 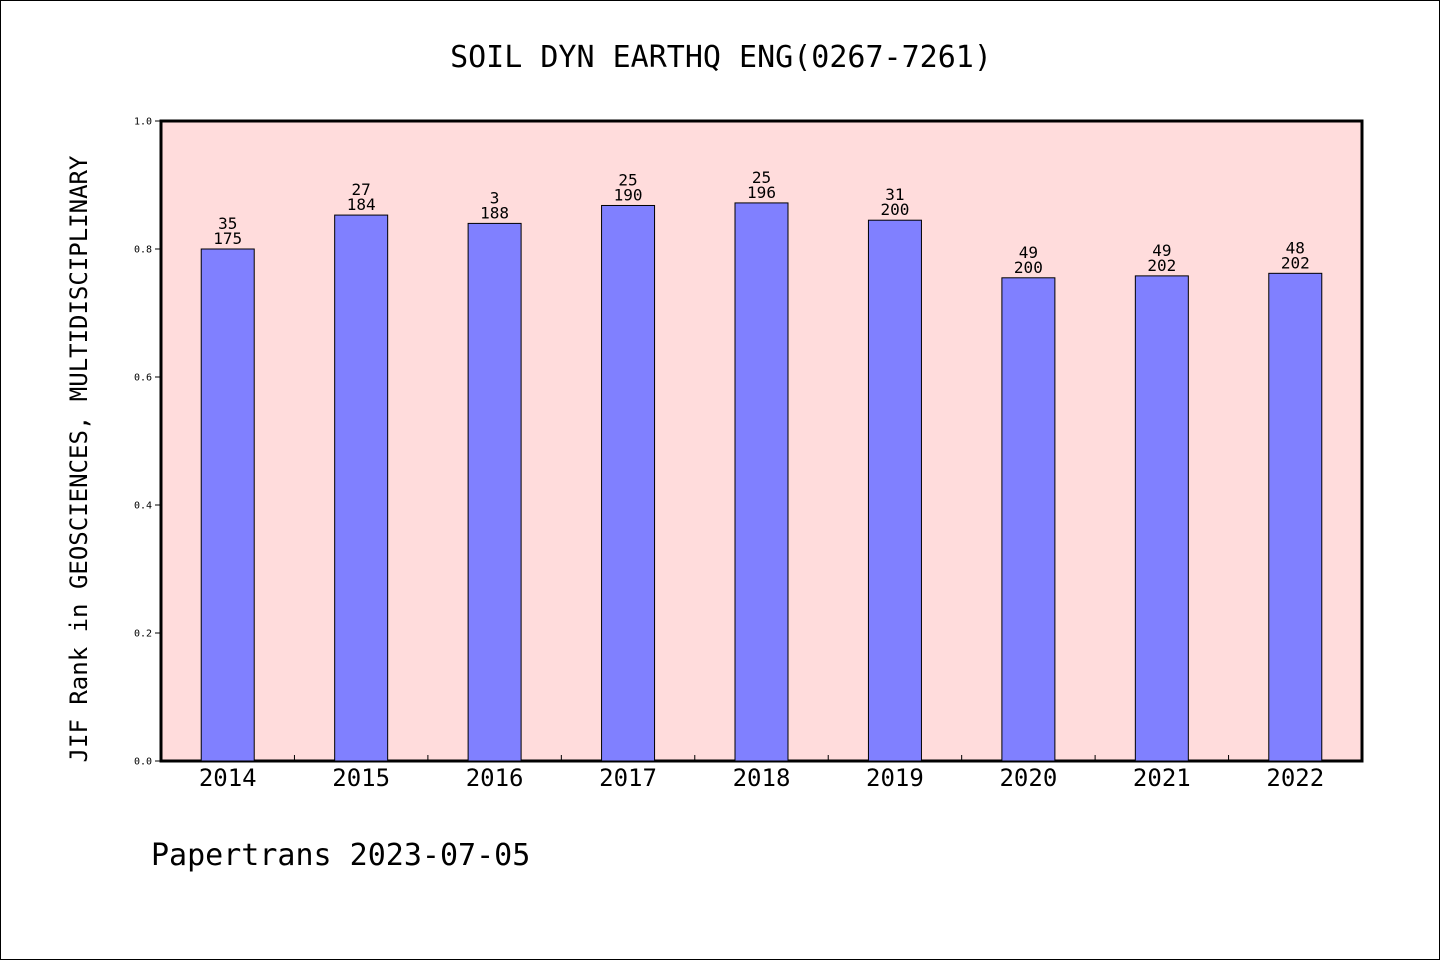 I want to click on bar-total-label: 190, so click(x=628, y=194).